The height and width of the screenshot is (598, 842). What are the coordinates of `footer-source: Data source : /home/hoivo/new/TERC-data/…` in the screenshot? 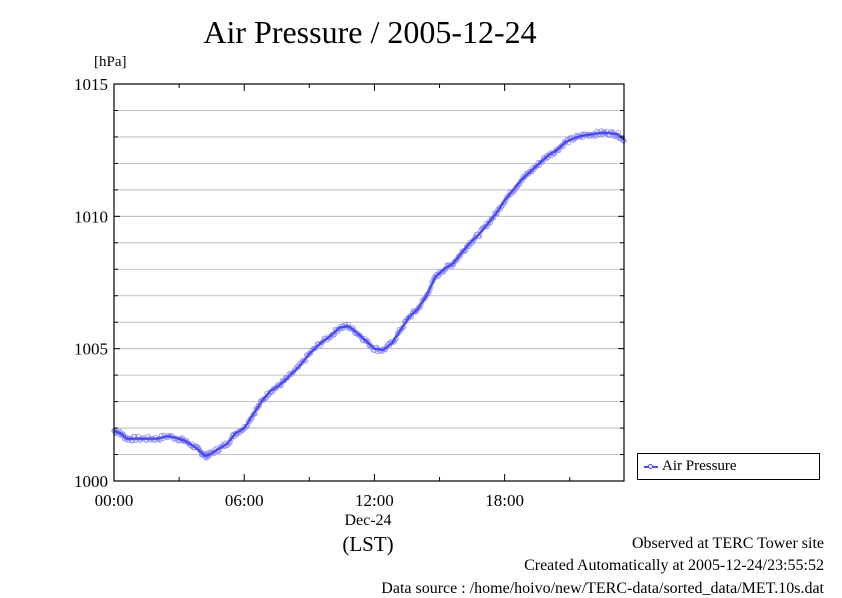 It's located at (602, 588).